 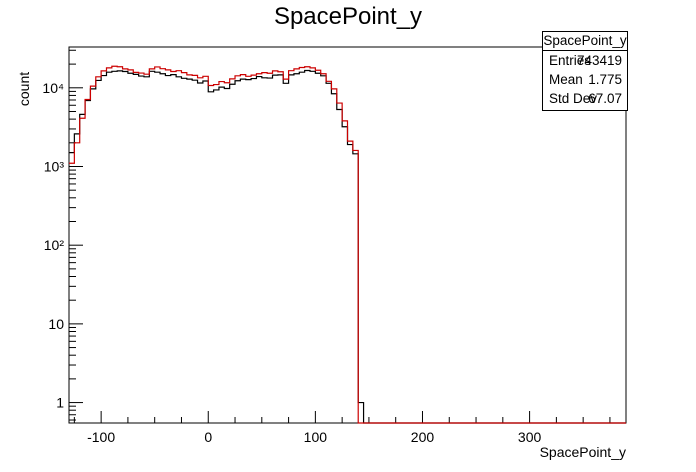 What do you see at coordinates (348, 16) in the screenshot?
I see `chart-title: SpacePoint_y` at bounding box center [348, 16].